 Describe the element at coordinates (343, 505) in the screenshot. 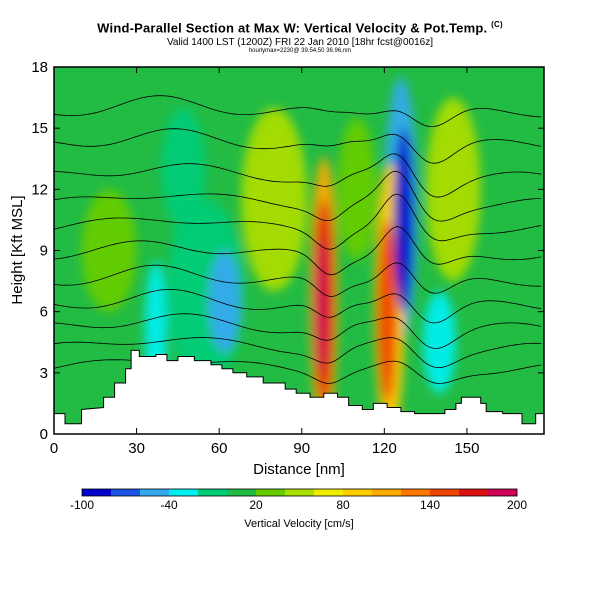

I see `colorbar-tick-80: 80` at that location.